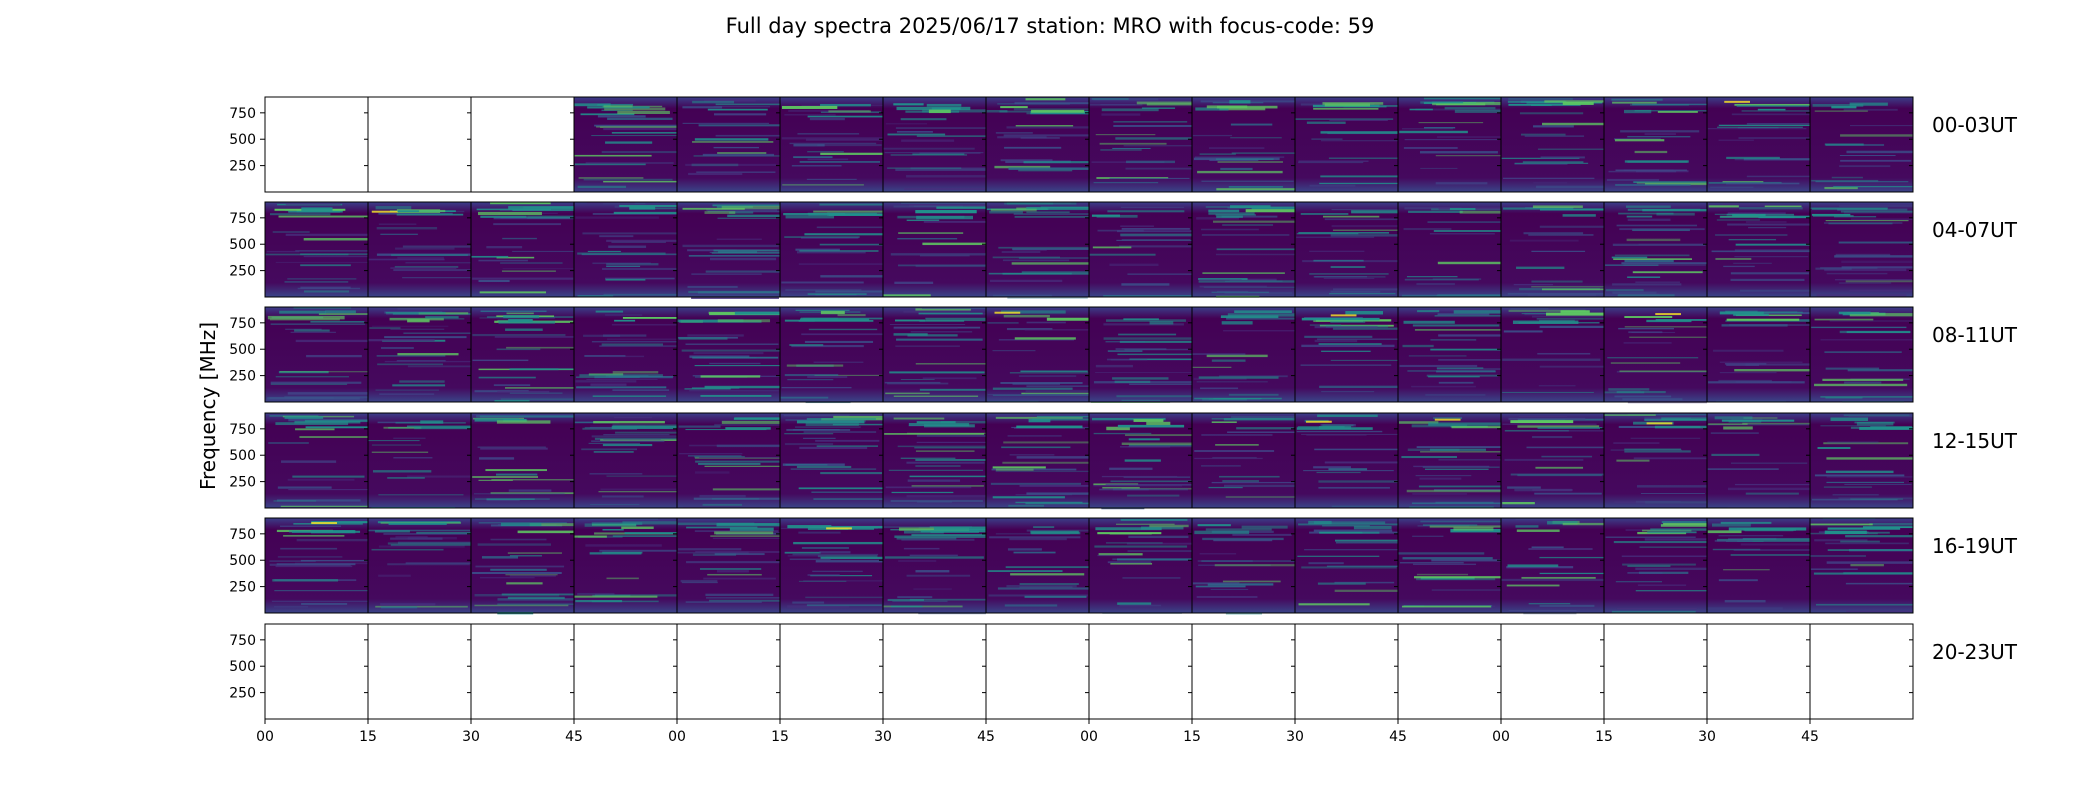  I want to click on x-axis-ticks: 00 15 30 45 00 15 30 45 00 15 30 45 00 15 30 45, so click(1037, 732).